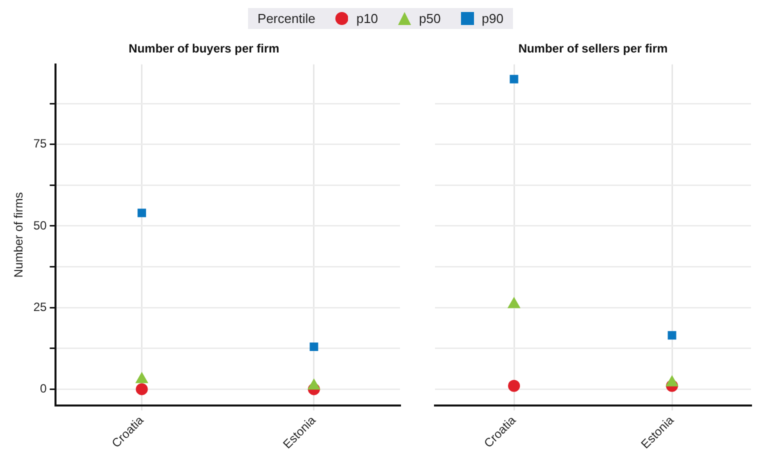 The height and width of the screenshot is (457, 761). What do you see at coordinates (40, 225) in the screenshot?
I see `y-tick-label: 50` at bounding box center [40, 225].